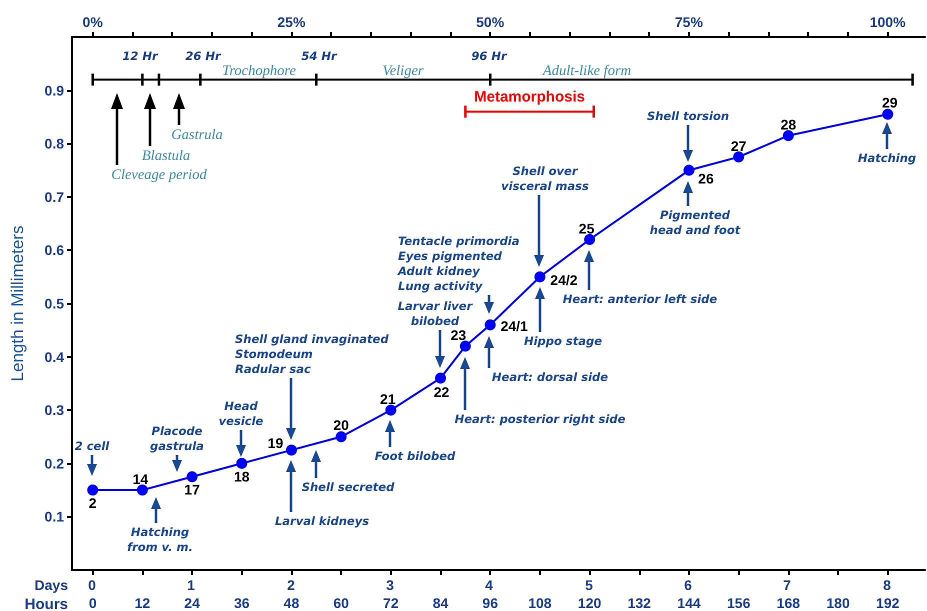  I want to click on text: 1, so click(191, 585).